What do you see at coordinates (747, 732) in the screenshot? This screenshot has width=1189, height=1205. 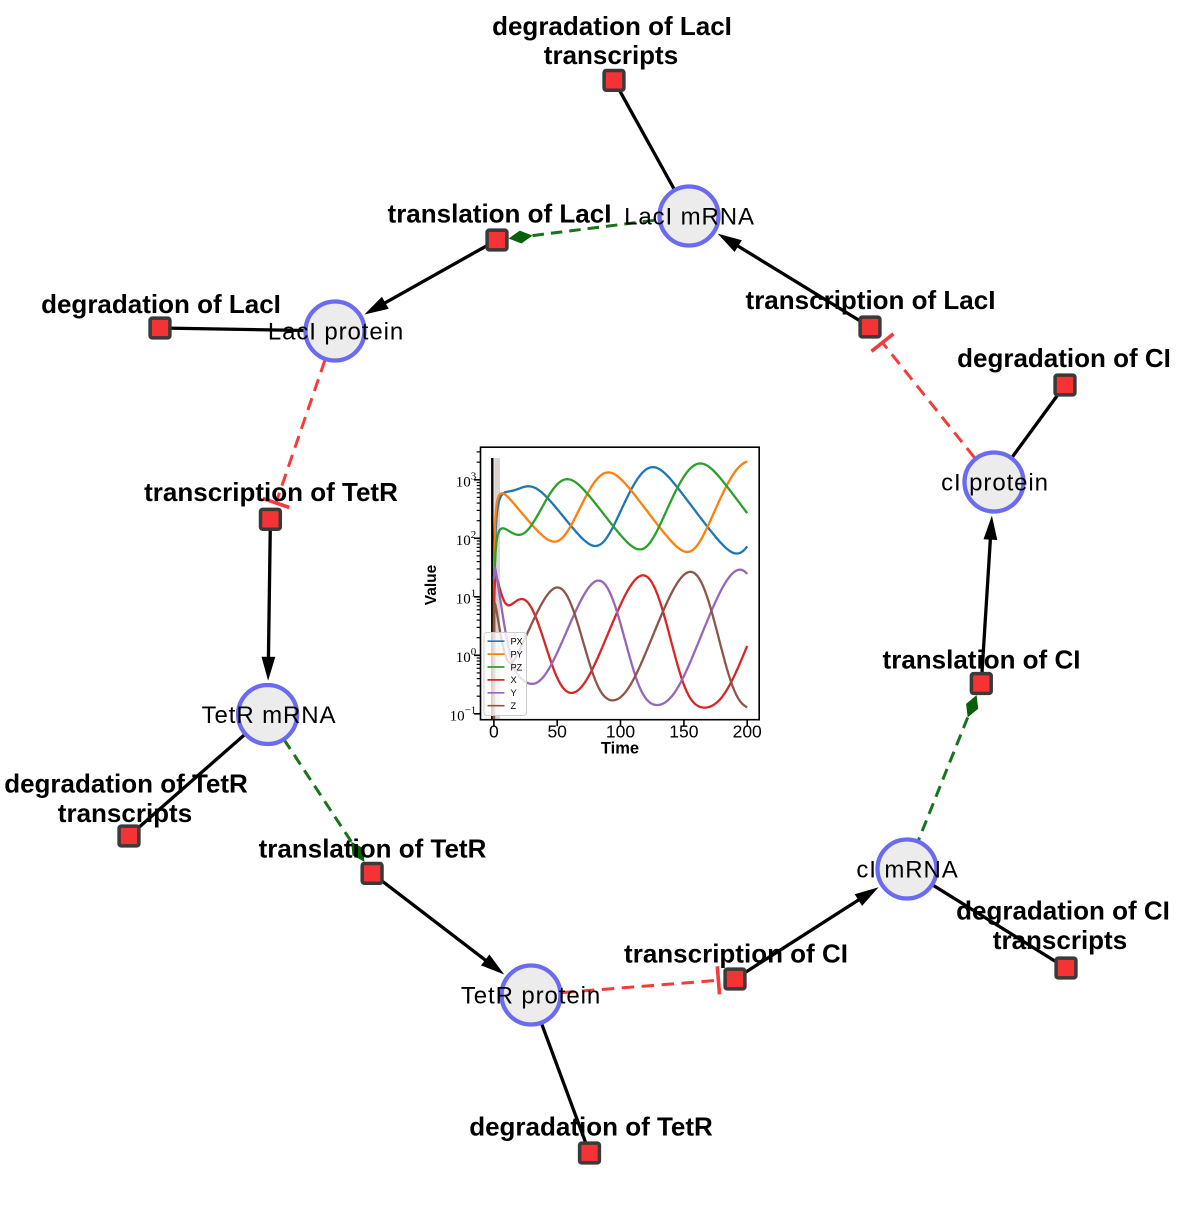 I see `svg-text: 200` at bounding box center [747, 732].